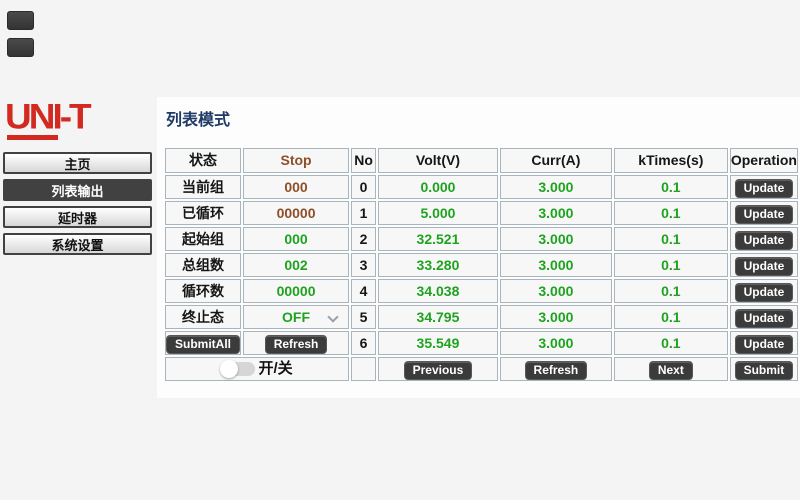 Image resolution: width=800 pixels, height=500 pixels. What do you see at coordinates (203, 291) in the screenshot?
I see `status-label-cell: 循环数` at bounding box center [203, 291].